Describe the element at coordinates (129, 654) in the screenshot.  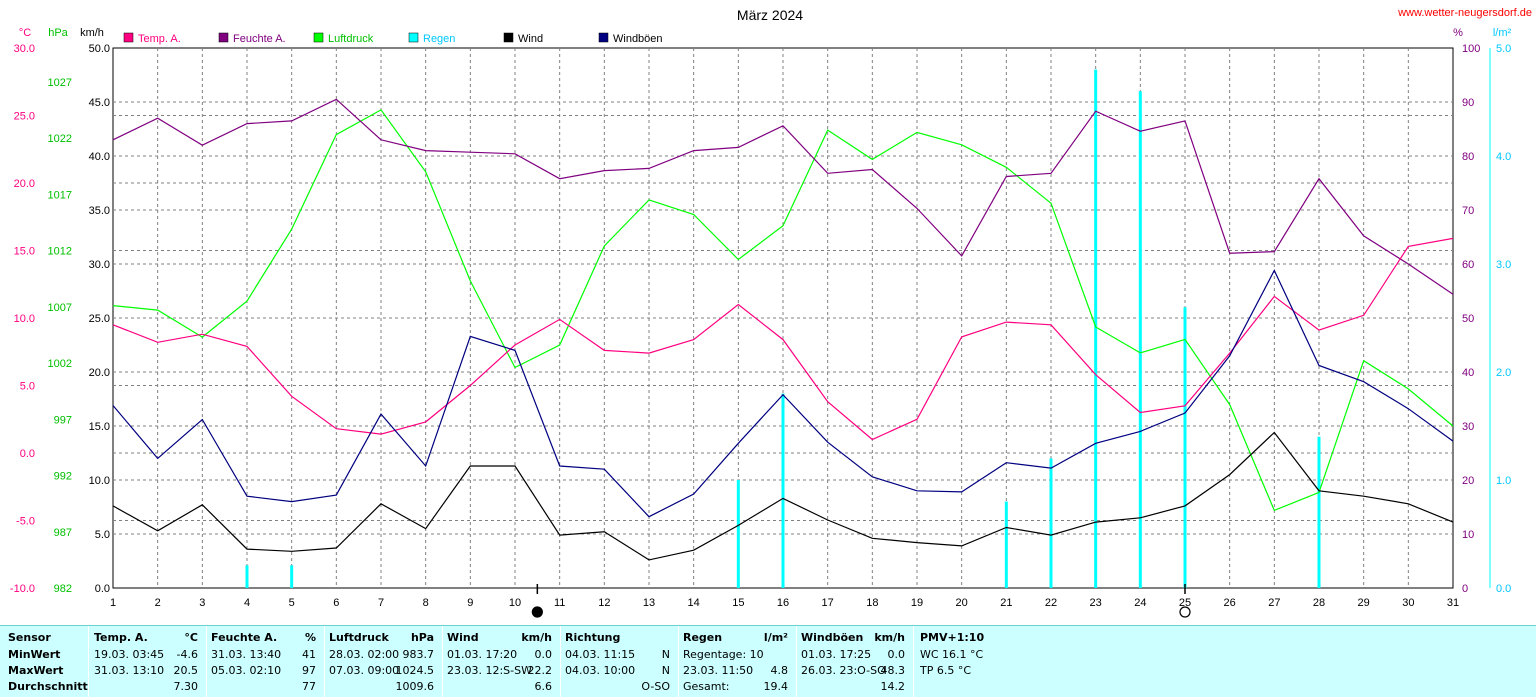
I see `min-date: 19.03. 03:45` at that location.